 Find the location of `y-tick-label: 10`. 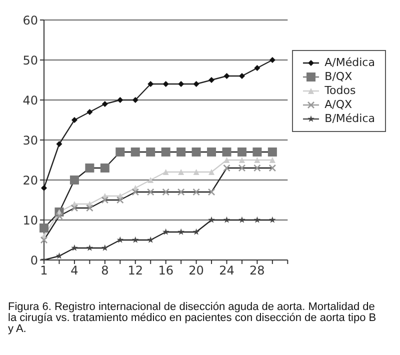

y-tick-label: 10 is located at coordinates (30, 220).